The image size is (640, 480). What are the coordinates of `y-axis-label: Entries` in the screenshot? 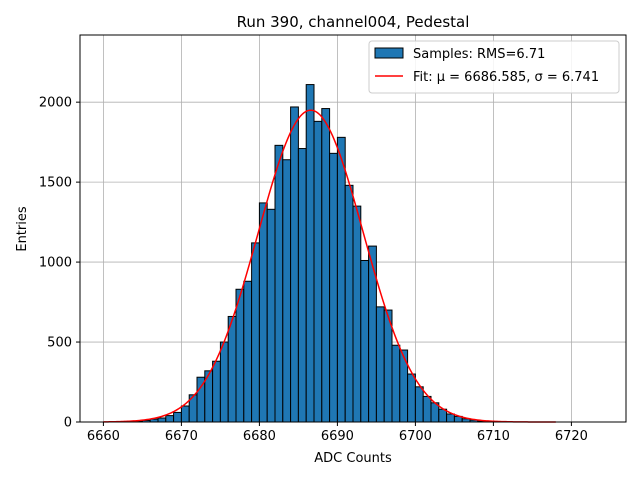 It's located at (22, 229).